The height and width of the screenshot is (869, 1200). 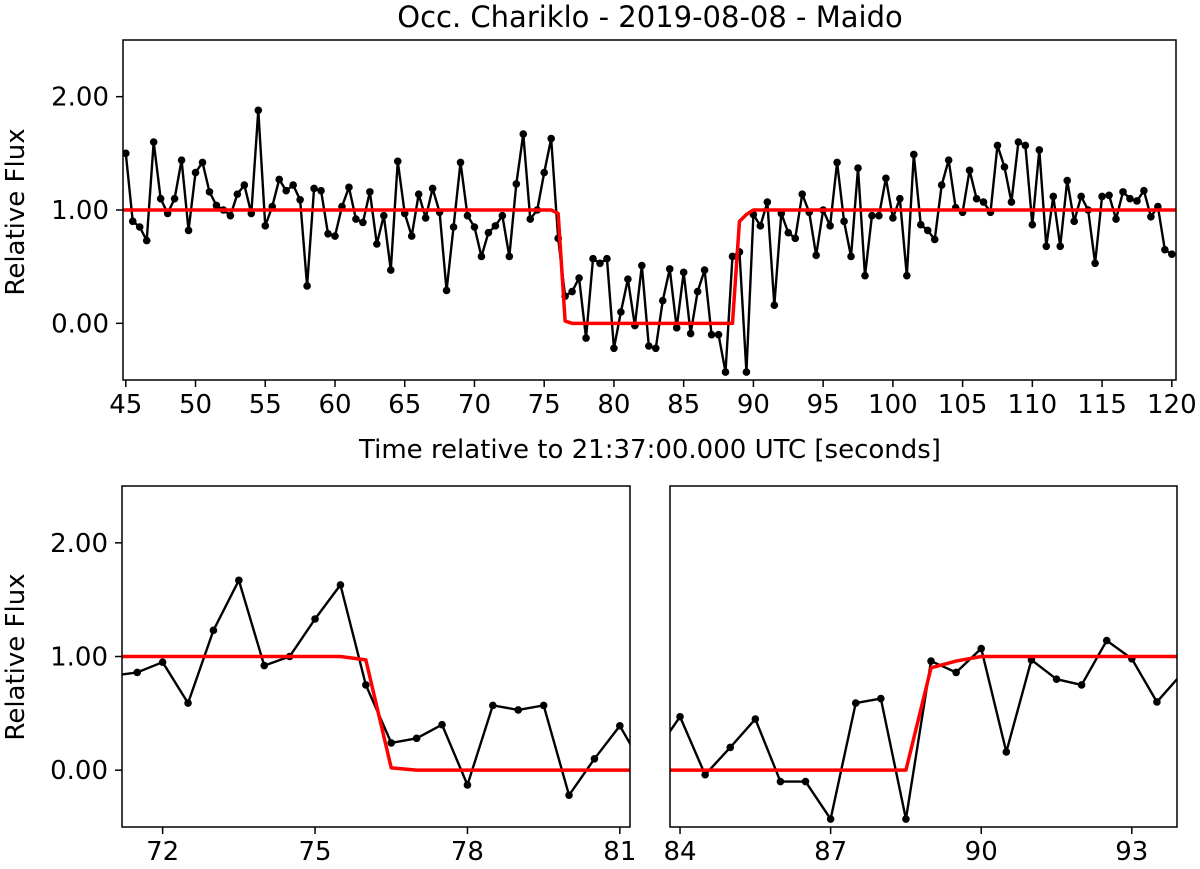 I want to click on bottom-left-y-tick-label: 1.00, so click(x=79, y=658).